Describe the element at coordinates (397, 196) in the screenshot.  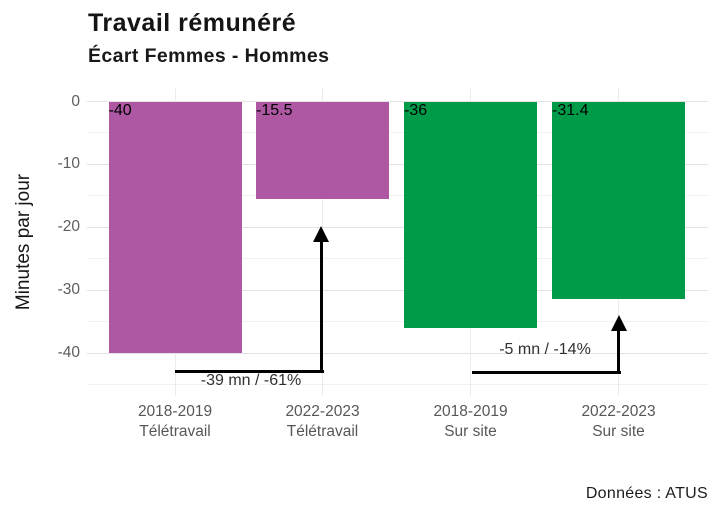
I see `gridline-y-minor--15` at that location.